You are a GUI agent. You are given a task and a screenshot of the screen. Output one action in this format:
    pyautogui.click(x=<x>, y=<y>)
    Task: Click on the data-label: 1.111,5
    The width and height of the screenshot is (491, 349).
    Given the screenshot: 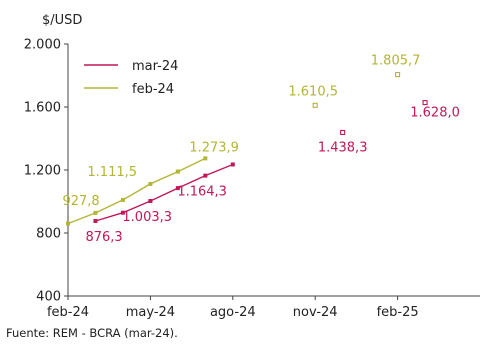 What is the action you would take?
    pyautogui.click(x=112, y=172)
    